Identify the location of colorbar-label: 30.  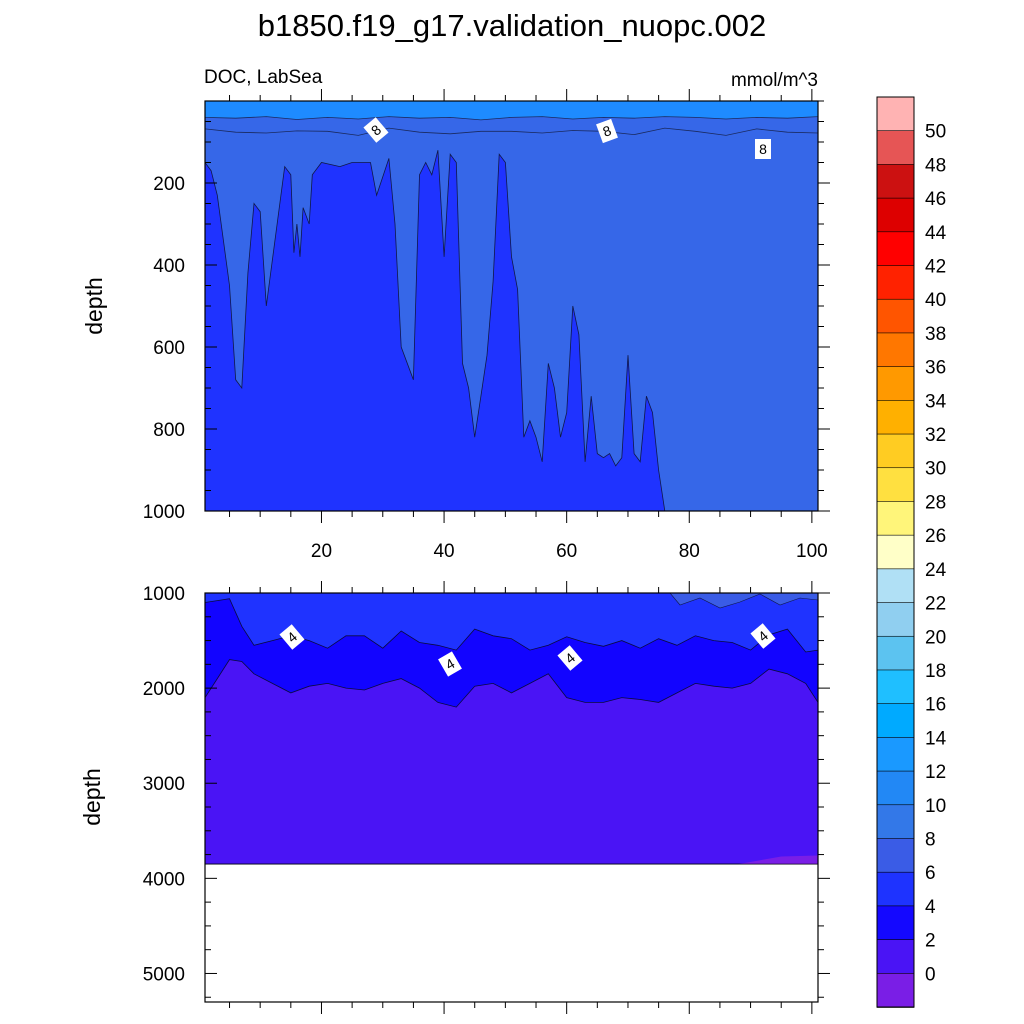
(935, 469).